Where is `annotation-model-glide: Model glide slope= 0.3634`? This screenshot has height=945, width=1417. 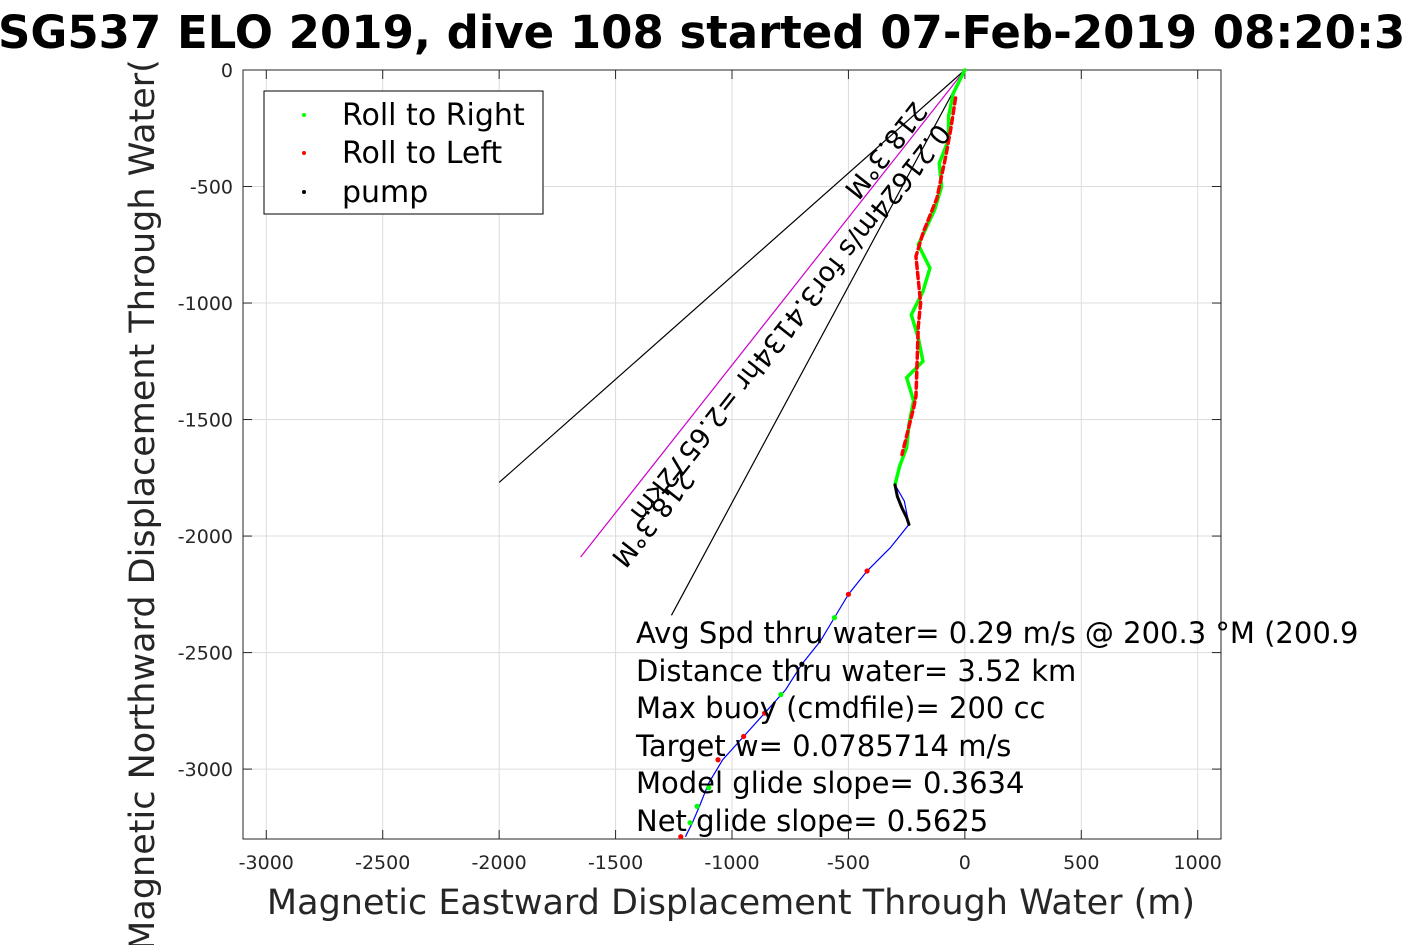
annotation-model-glide: Model glide slope= 0.3634 is located at coordinates (830, 783).